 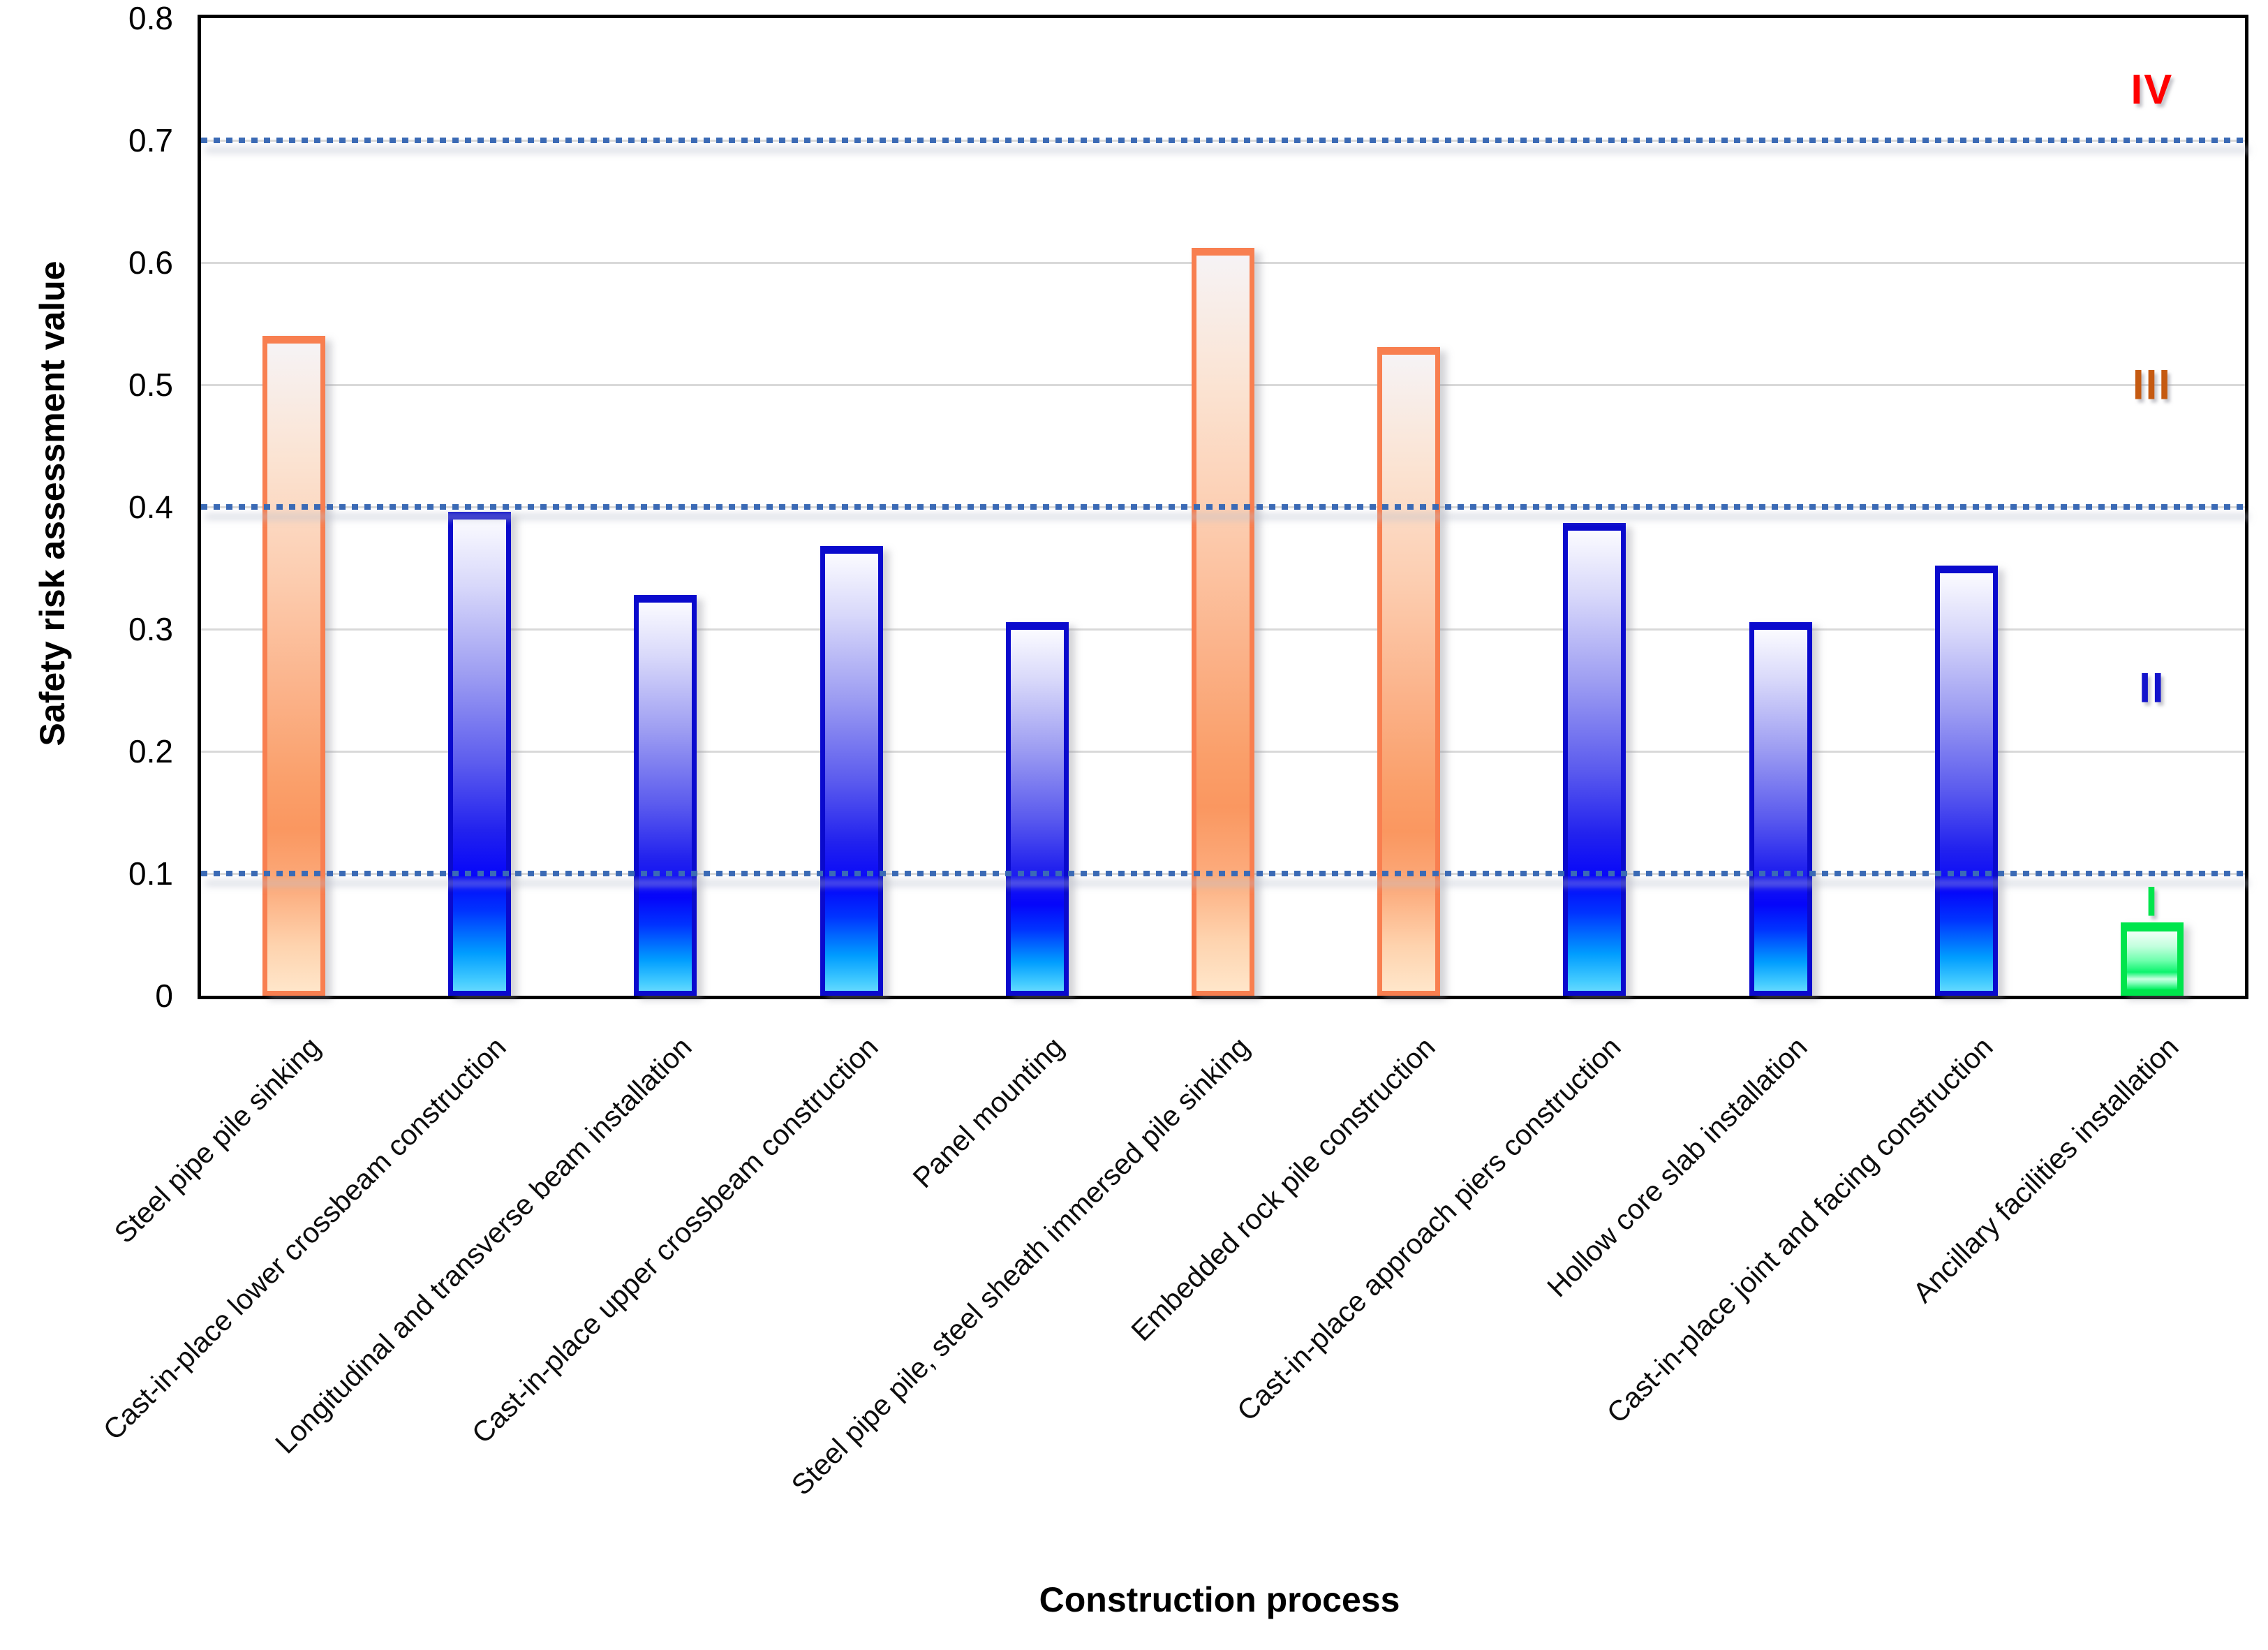 What do you see at coordinates (2152, 384) in the screenshot?
I see `zone-label: III` at bounding box center [2152, 384].